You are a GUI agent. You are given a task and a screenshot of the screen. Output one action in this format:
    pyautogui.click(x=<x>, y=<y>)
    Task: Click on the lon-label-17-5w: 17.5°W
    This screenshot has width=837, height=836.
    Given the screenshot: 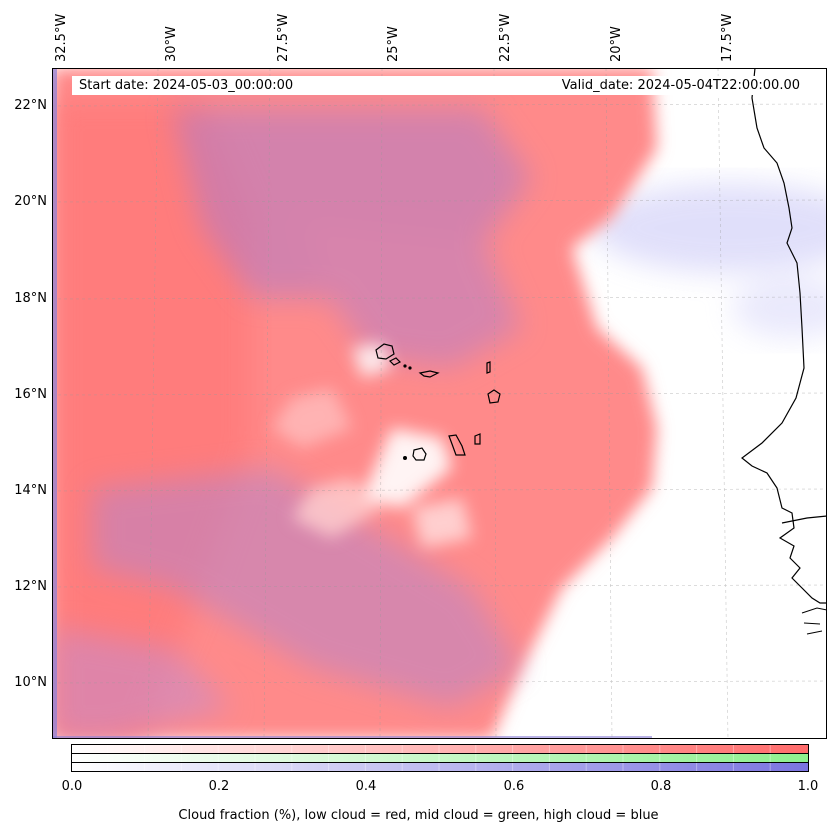 What is the action you would take?
    pyautogui.click(x=727, y=37)
    